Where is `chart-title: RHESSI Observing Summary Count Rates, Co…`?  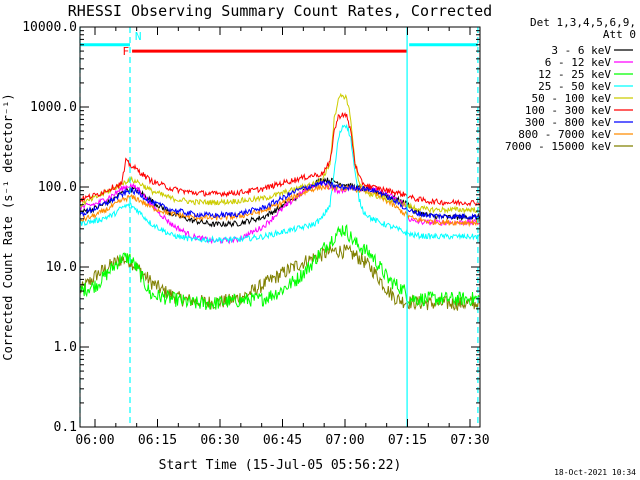
chart-title: RHESSI Observing Summary Count Rates, Co… is located at coordinates (280, 11).